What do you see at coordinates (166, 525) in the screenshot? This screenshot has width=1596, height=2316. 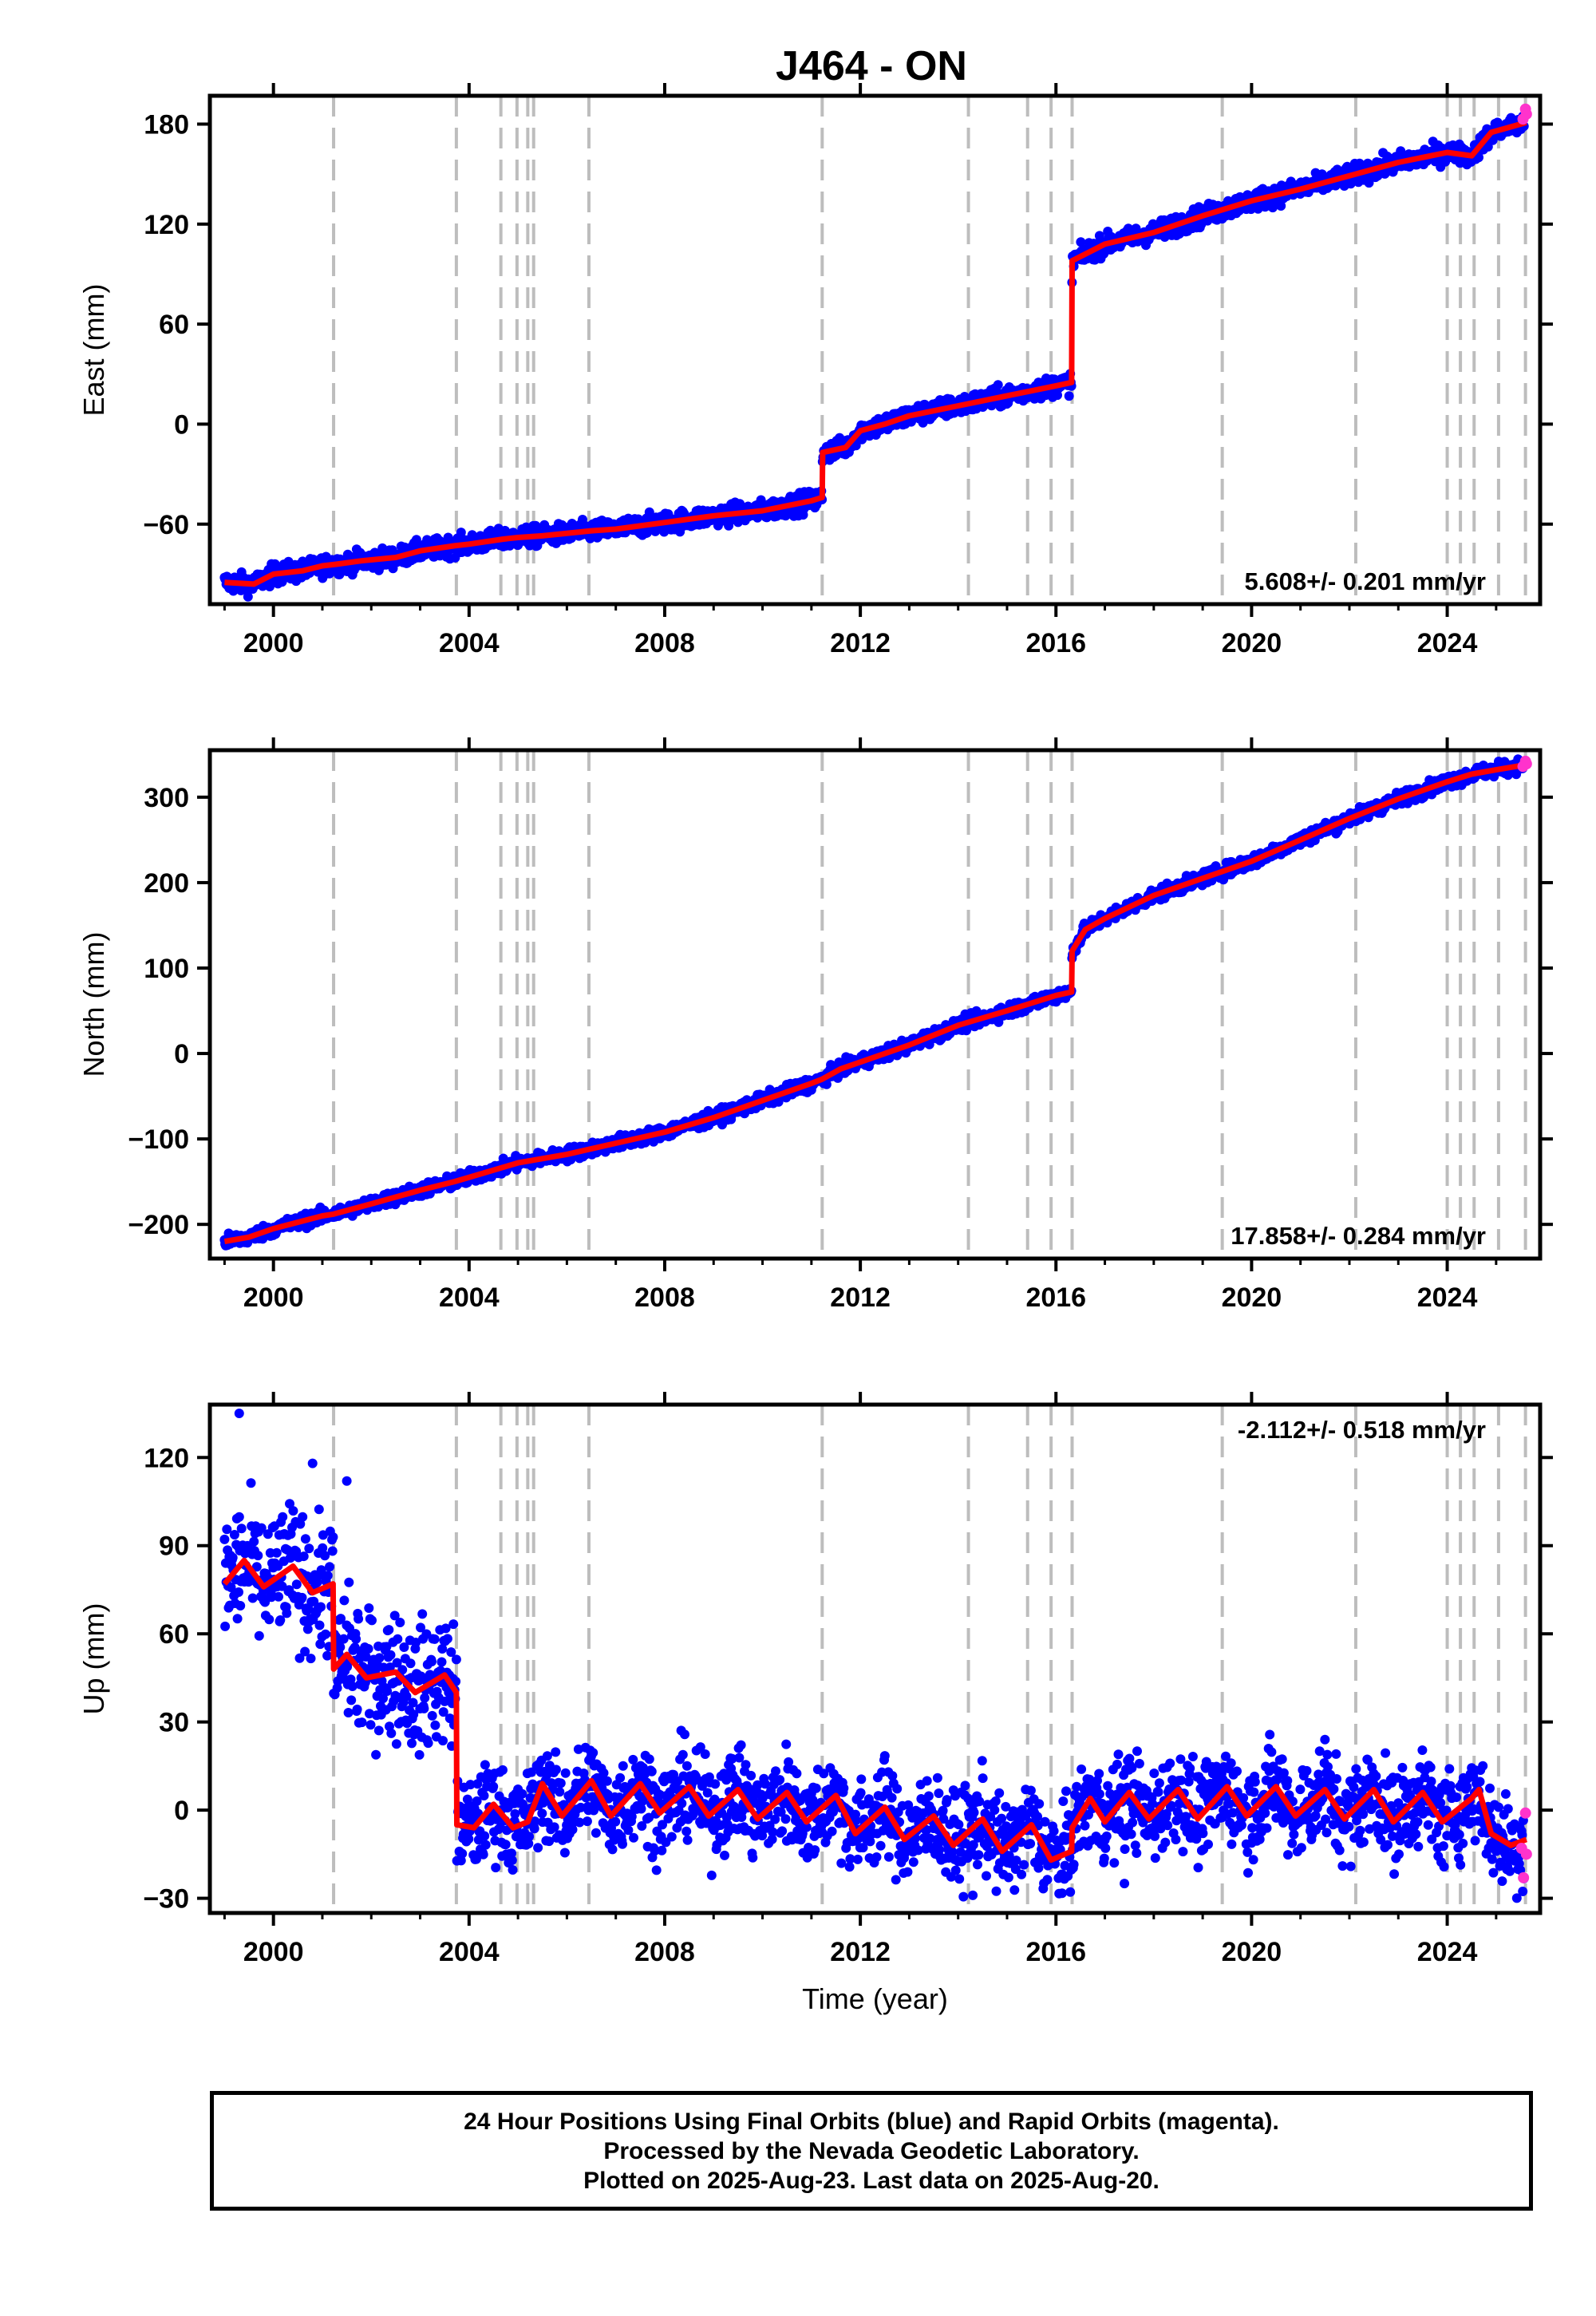 I see `y-tick-label: −60` at bounding box center [166, 525].